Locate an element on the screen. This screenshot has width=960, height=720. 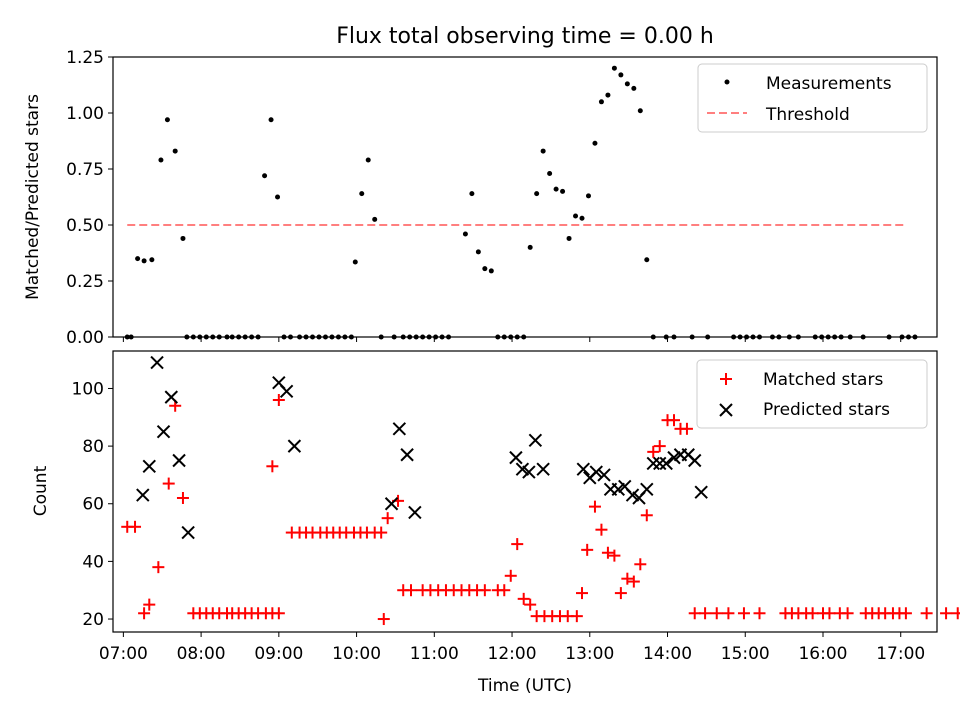
chart-title: Flux total observing time = 0.00 h is located at coordinates (525, 36).